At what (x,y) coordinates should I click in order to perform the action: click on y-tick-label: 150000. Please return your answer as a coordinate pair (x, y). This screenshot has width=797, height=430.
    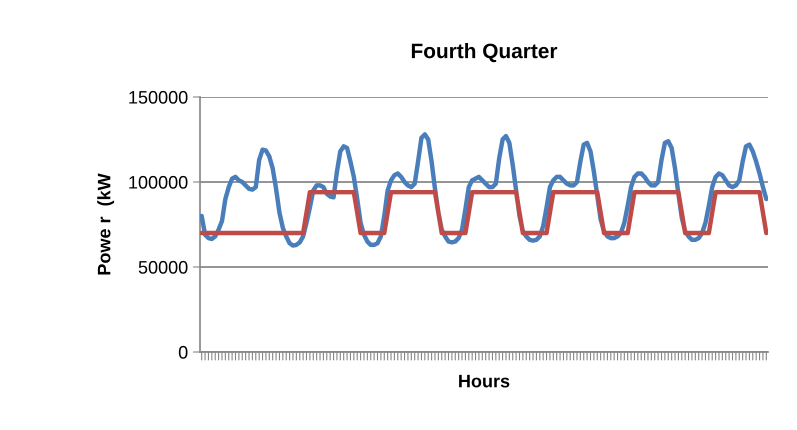
    Looking at the image, I should click on (158, 97).